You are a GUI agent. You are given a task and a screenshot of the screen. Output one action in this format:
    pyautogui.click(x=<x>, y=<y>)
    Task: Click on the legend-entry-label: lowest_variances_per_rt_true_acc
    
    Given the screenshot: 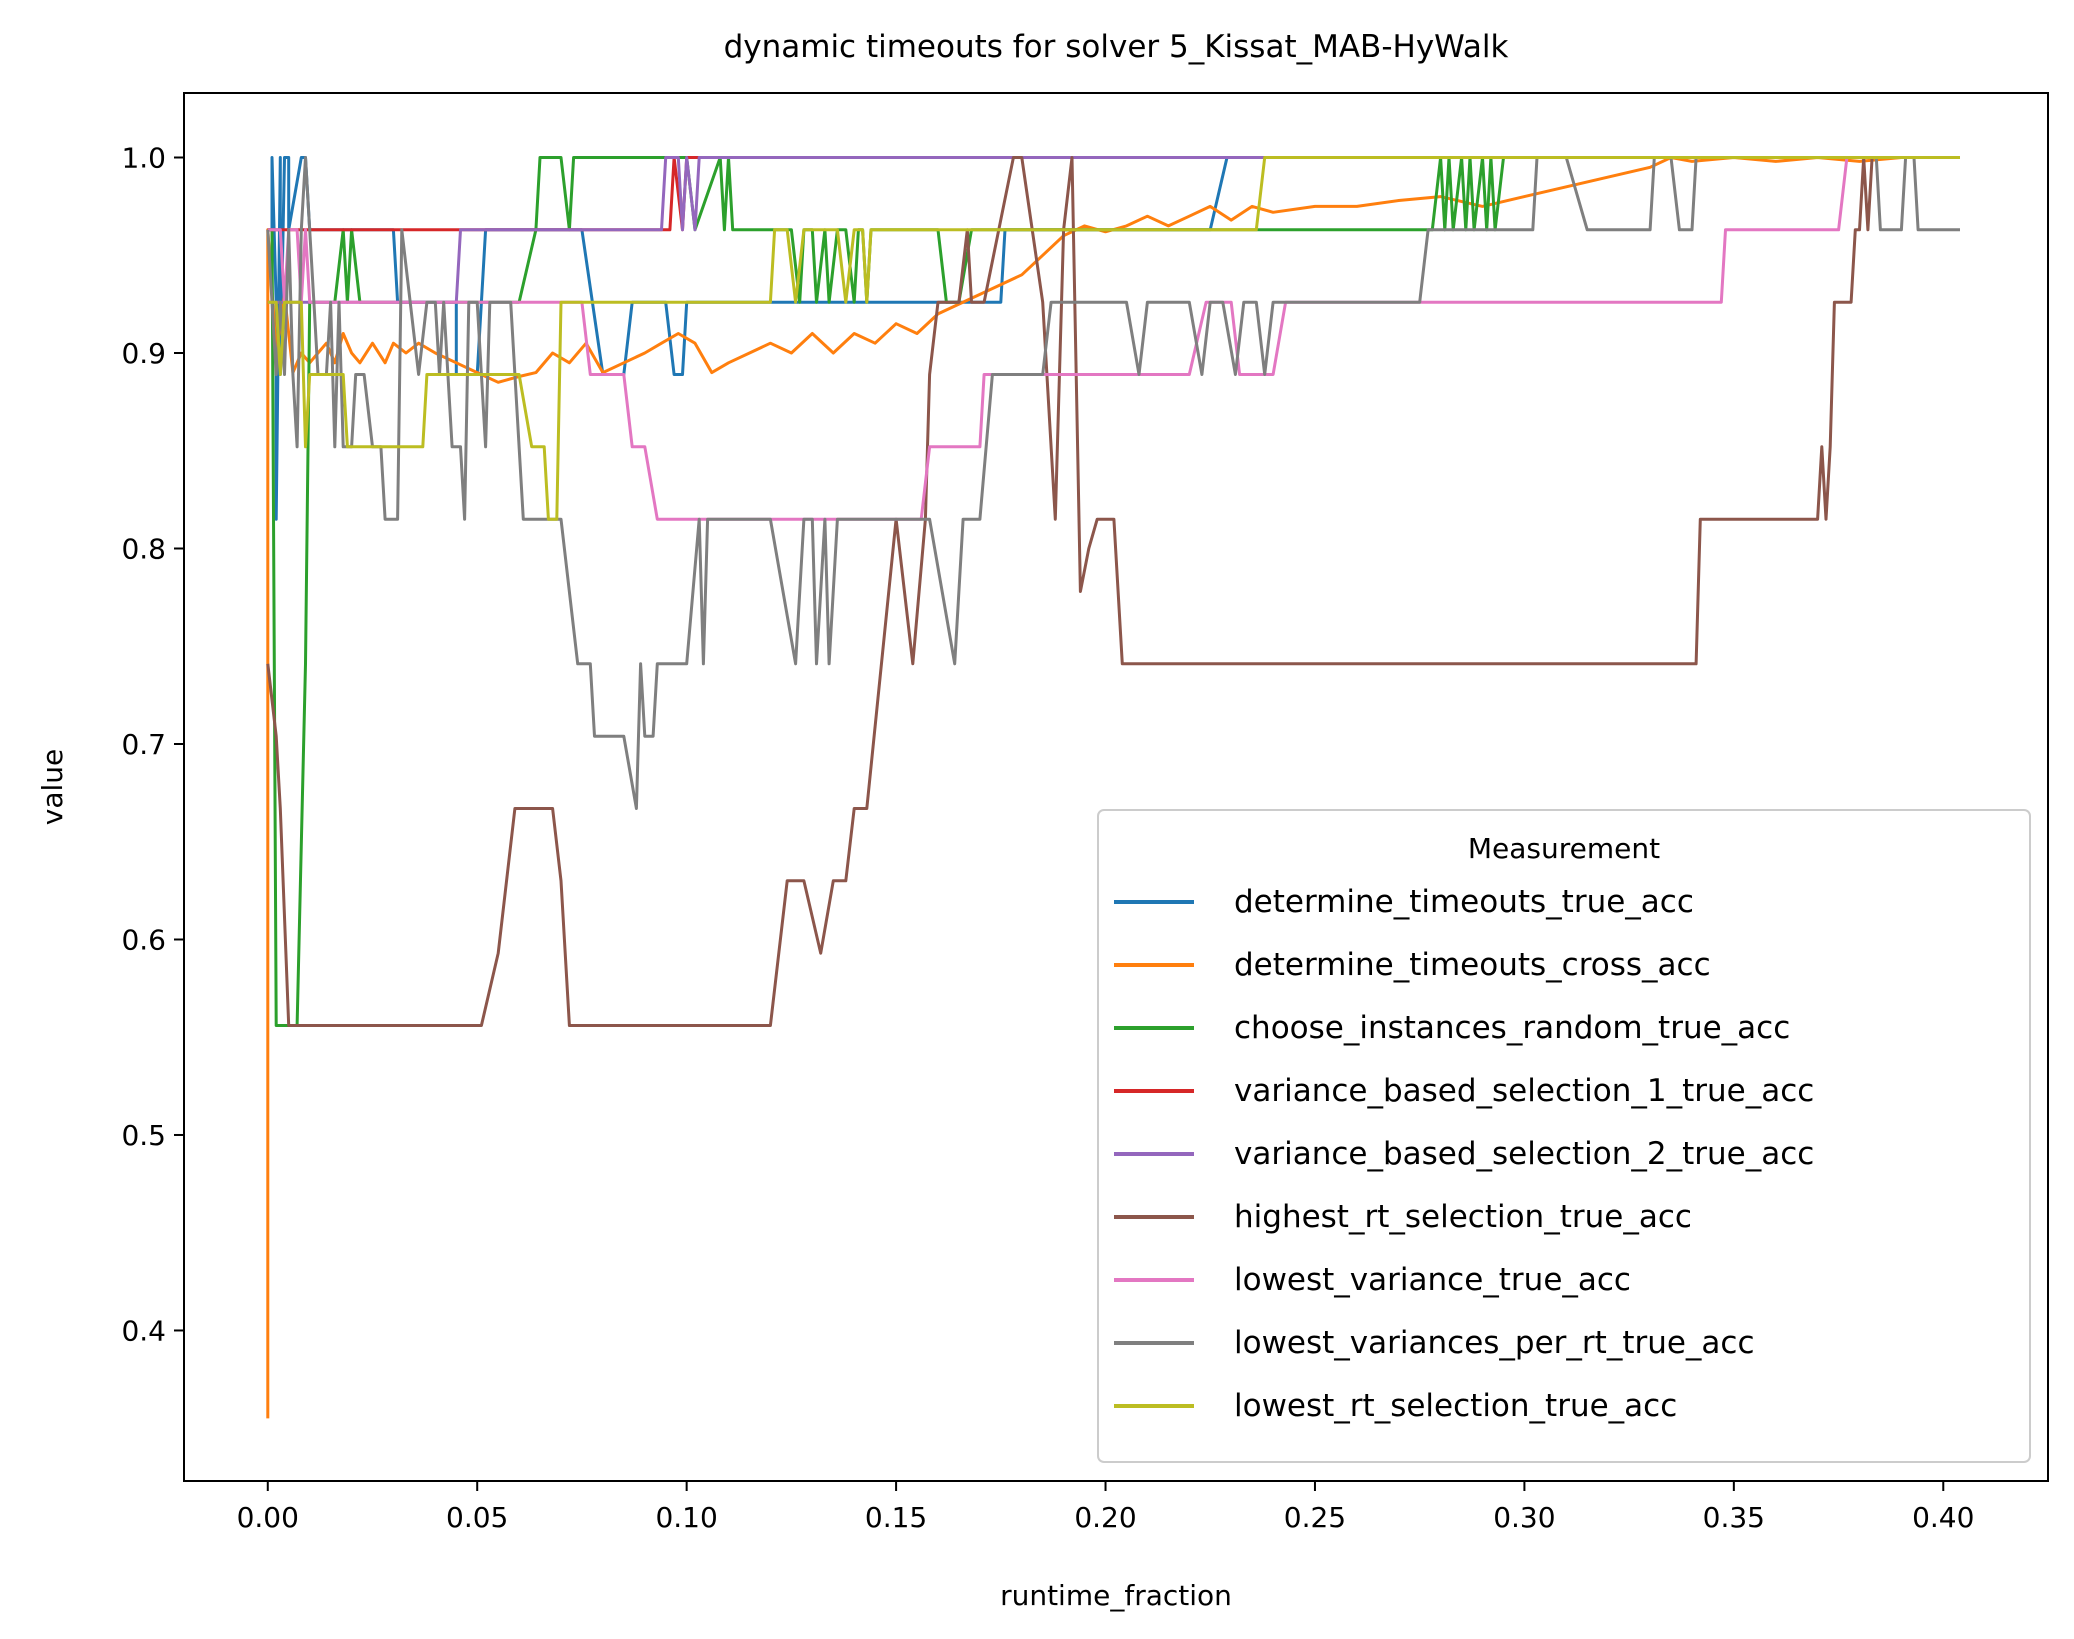 What is the action you would take?
    pyautogui.click(x=1494, y=1343)
    